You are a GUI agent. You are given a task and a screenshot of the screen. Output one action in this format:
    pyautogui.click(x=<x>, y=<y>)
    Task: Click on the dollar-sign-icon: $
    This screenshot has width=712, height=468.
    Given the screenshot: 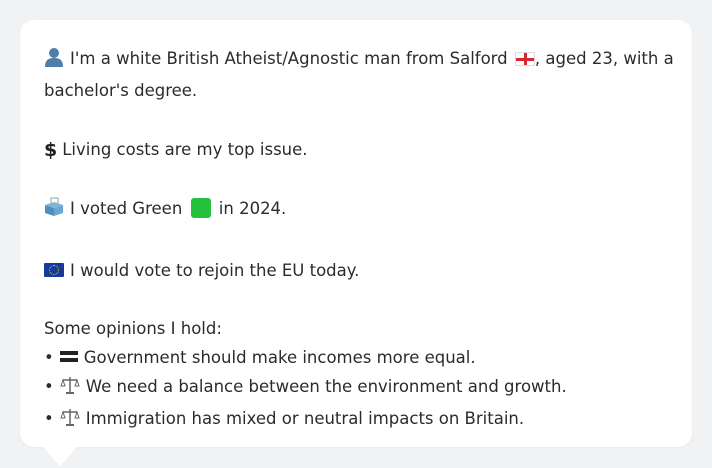 What is the action you would take?
    pyautogui.click(x=51, y=149)
    